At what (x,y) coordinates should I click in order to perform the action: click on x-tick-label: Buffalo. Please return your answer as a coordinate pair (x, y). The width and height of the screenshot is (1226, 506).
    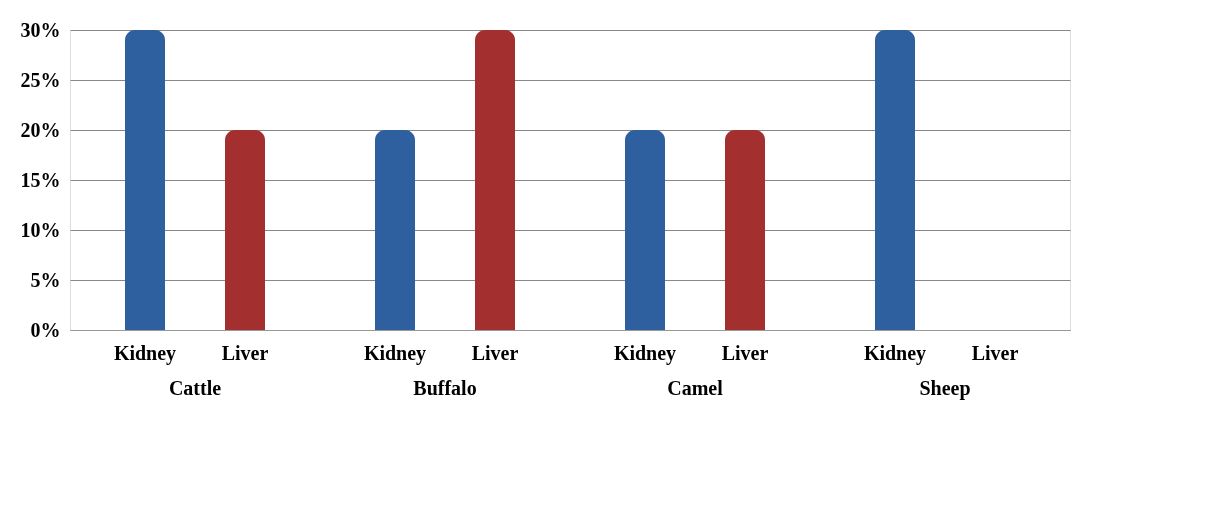
    Looking at the image, I should click on (445, 387).